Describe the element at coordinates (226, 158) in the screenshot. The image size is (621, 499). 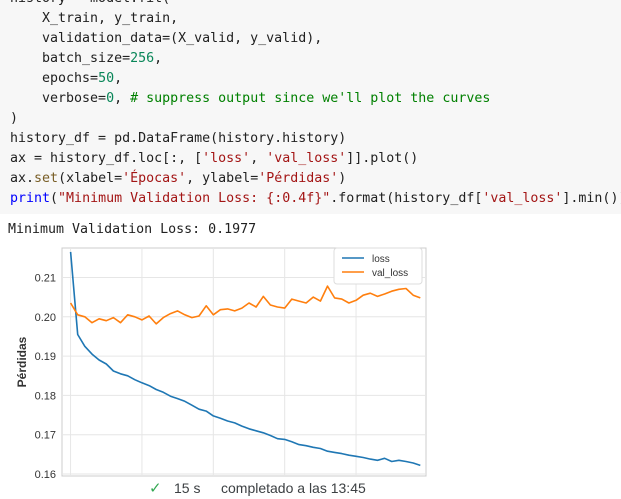
I see `code-token: 'loss'` at that location.